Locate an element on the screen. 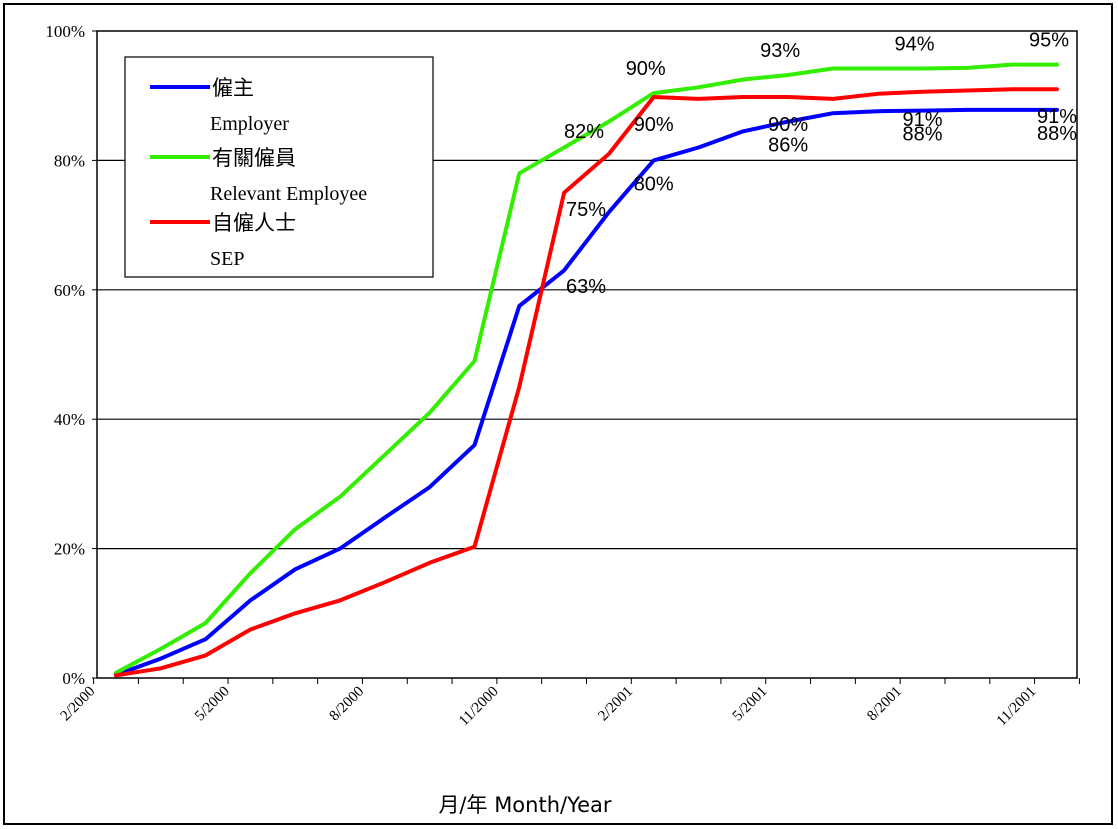 This screenshot has width=1118, height=829. x-tick-label: 8/2000 is located at coordinates (347, 704).